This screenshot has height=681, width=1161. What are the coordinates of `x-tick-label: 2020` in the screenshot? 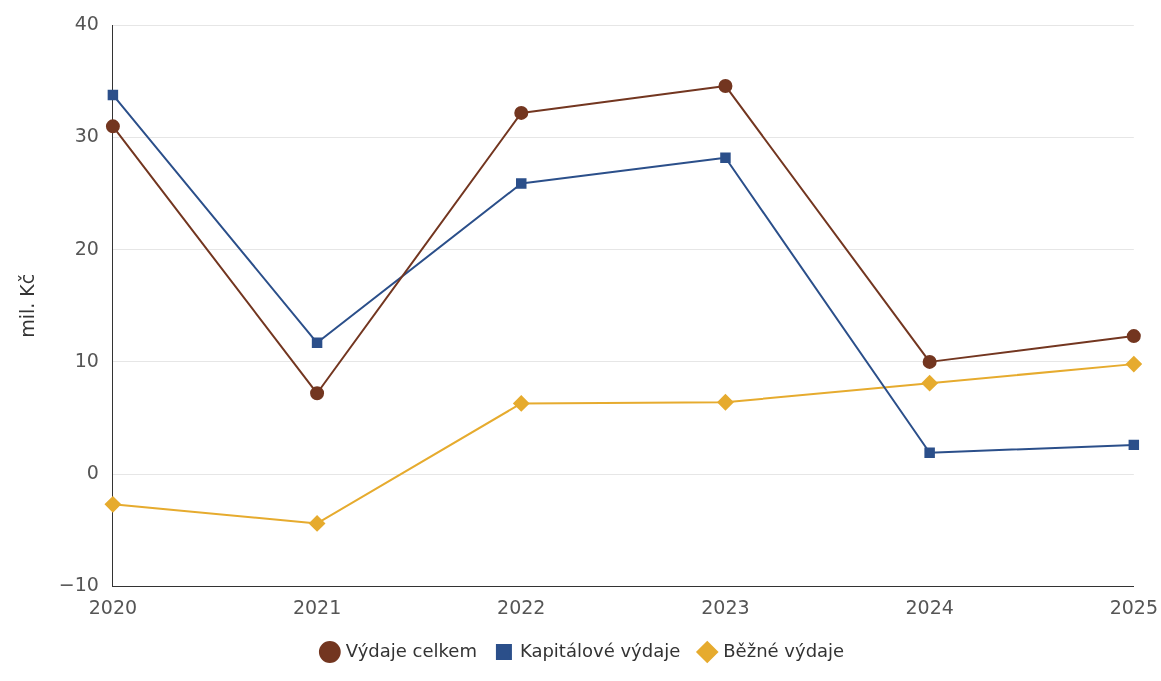 It's located at (113, 606).